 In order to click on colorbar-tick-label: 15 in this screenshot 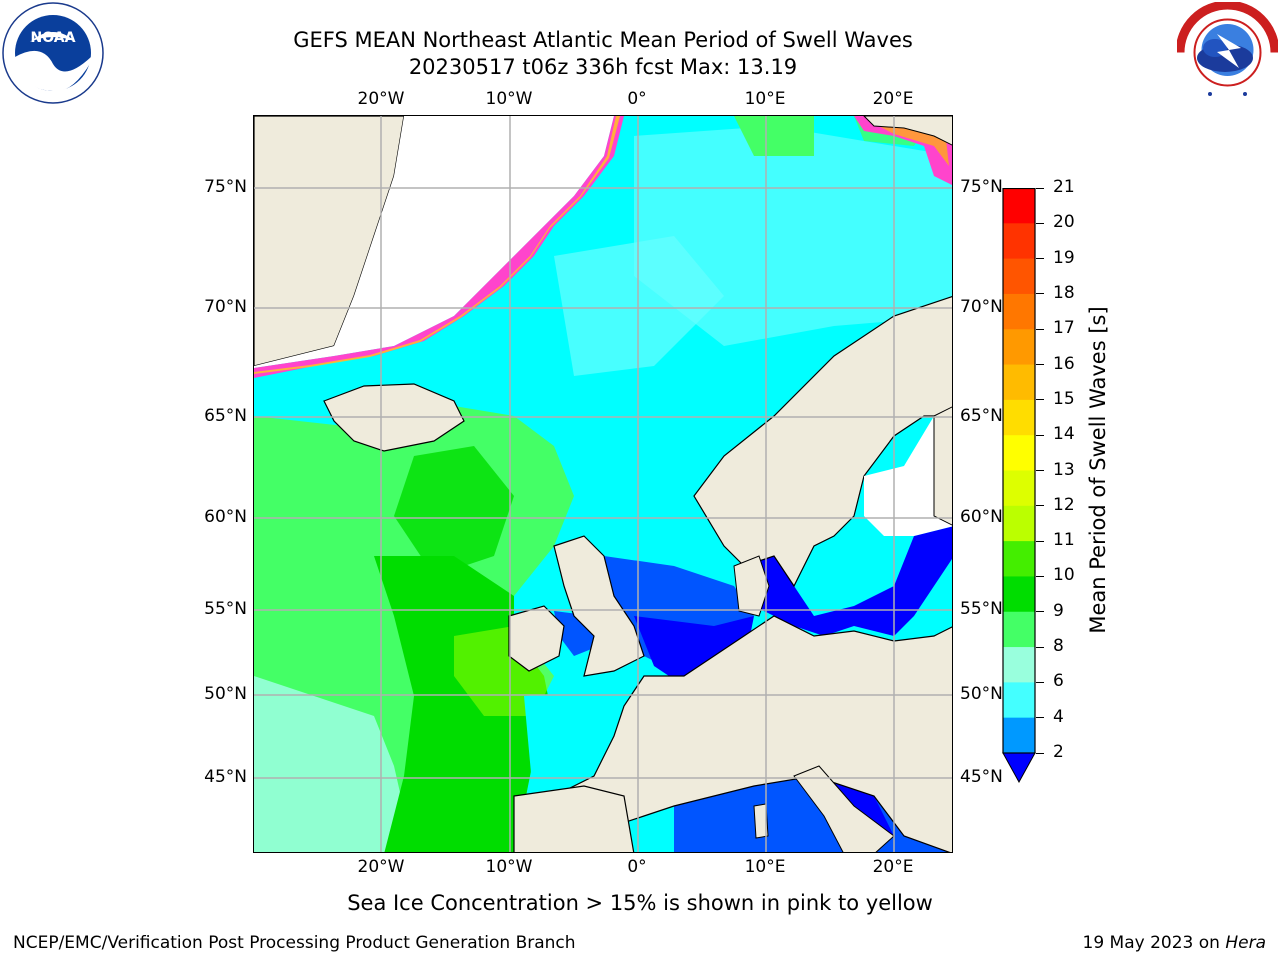, I will do `click(1064, 398)`.